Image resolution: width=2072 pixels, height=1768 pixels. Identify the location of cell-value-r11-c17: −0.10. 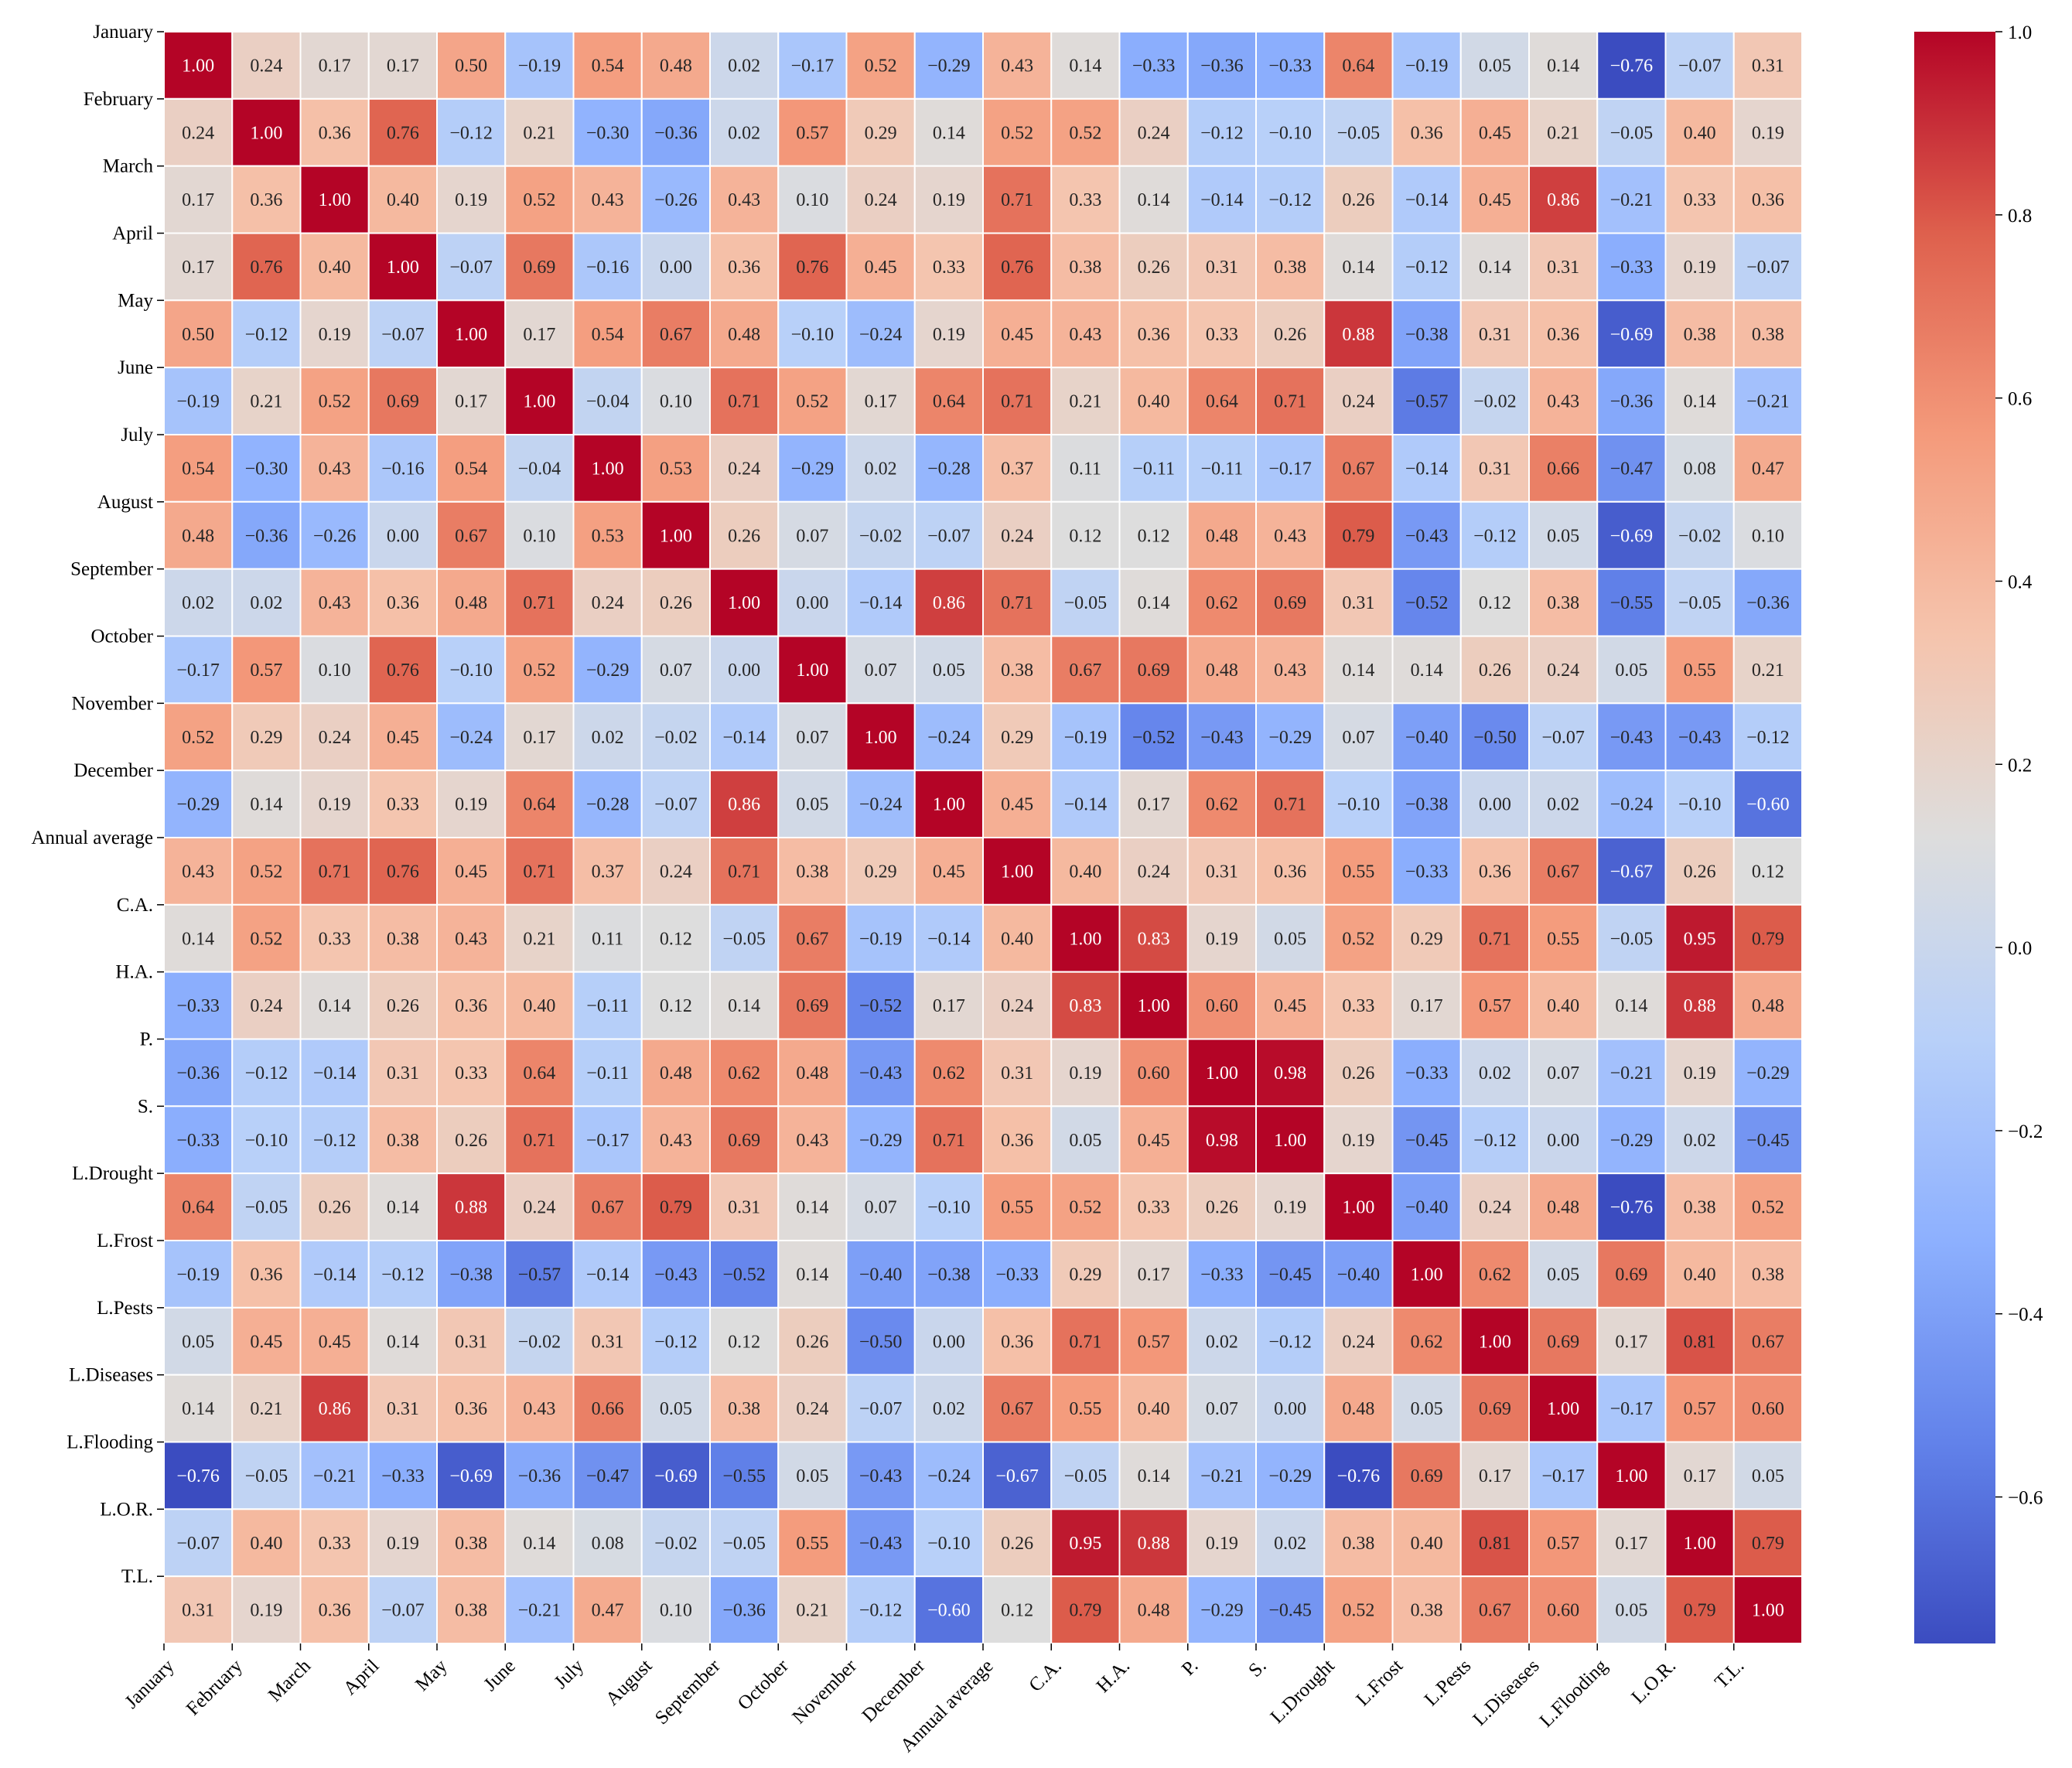
(1359, 805).